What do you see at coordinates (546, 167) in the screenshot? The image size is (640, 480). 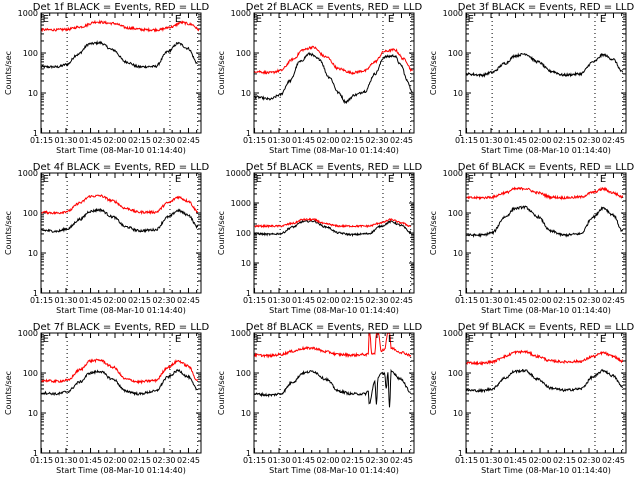 I see `chart-title: Det 6f BLACK = Events, RED = LLD` at bounding box center [546, 167].